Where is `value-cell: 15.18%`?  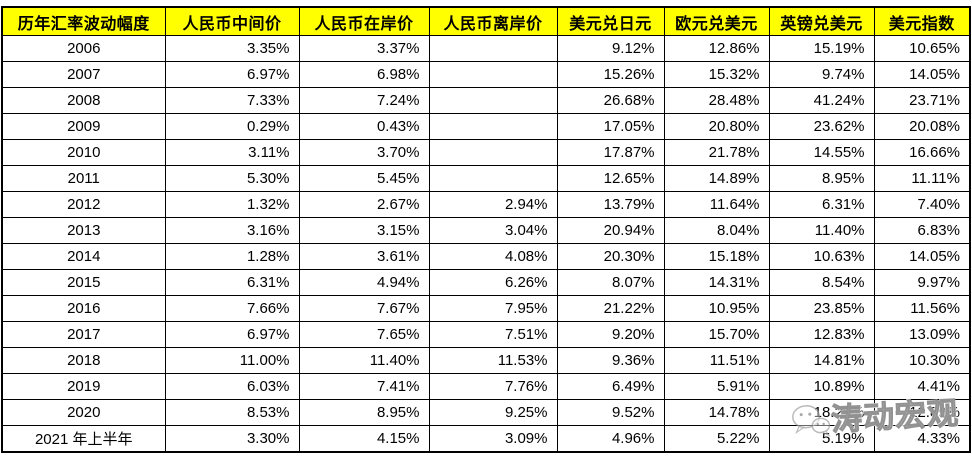
value-cell: 15.18% is located at coordinates (716, 256).